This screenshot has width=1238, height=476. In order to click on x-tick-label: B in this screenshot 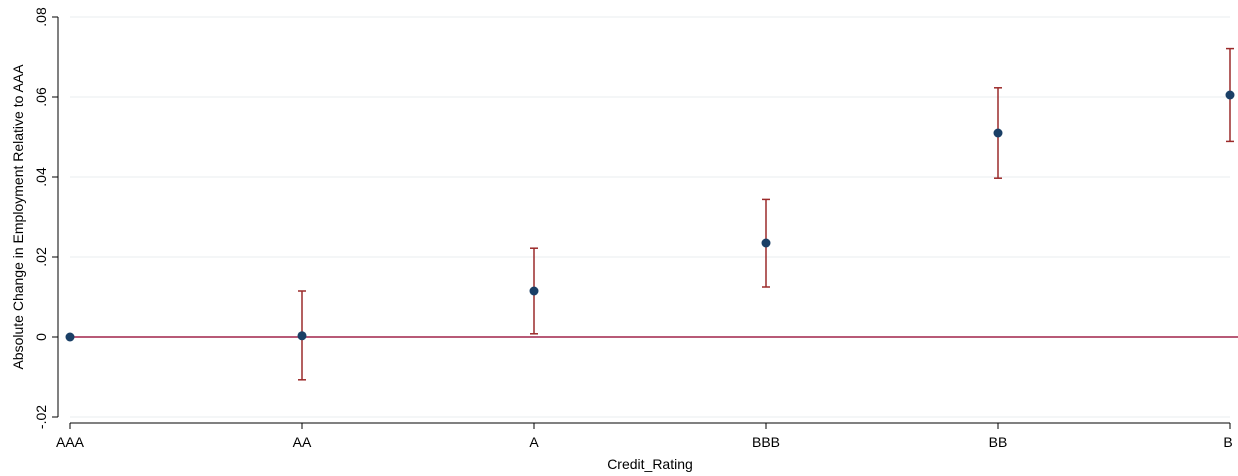, I will do `click(1227, 442)`.